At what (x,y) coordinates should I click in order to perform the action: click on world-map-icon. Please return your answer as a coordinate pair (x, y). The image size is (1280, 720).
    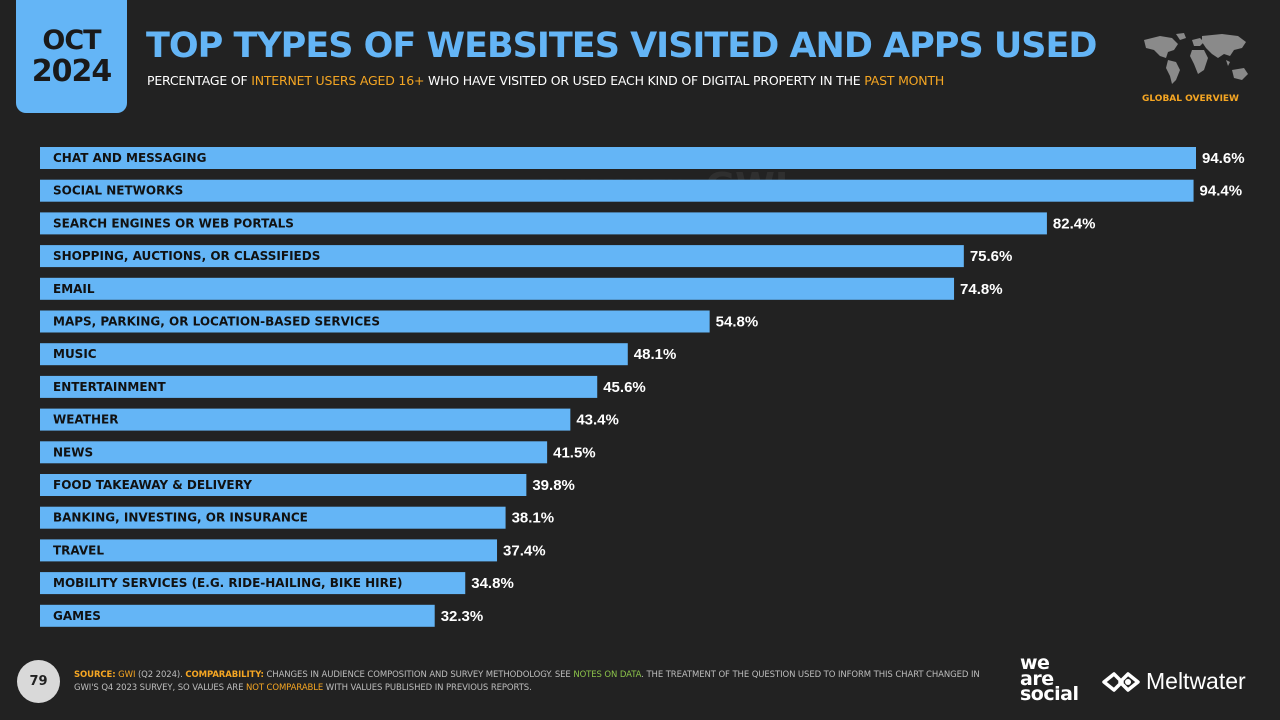
    Looking at the image, I should click on (1196, 58).